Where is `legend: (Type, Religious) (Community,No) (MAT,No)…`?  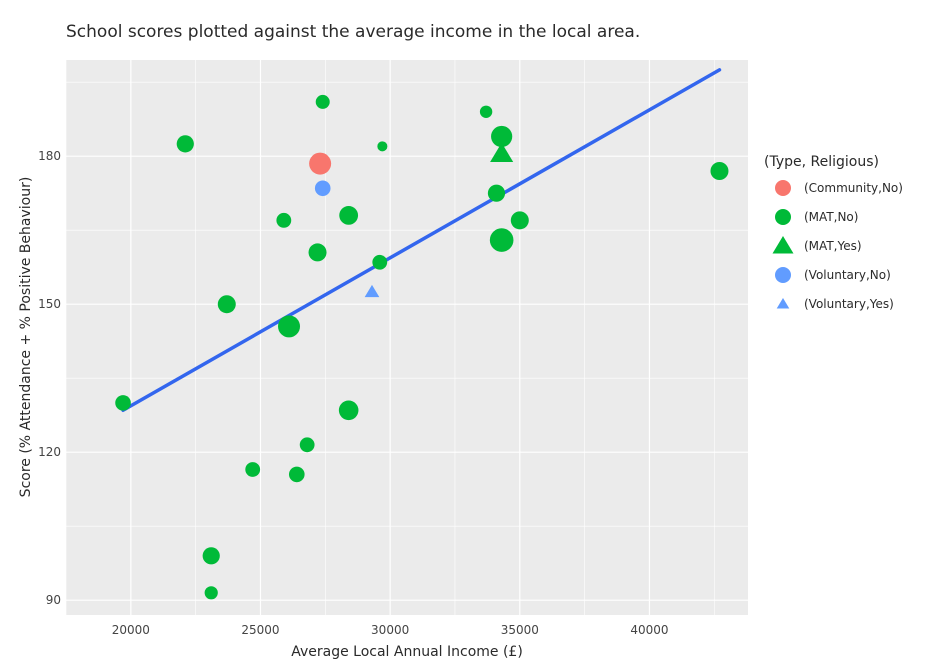
legend: (Type, Religious) (Community,No) (MAT,No)… is located at coordinates (833, 232).